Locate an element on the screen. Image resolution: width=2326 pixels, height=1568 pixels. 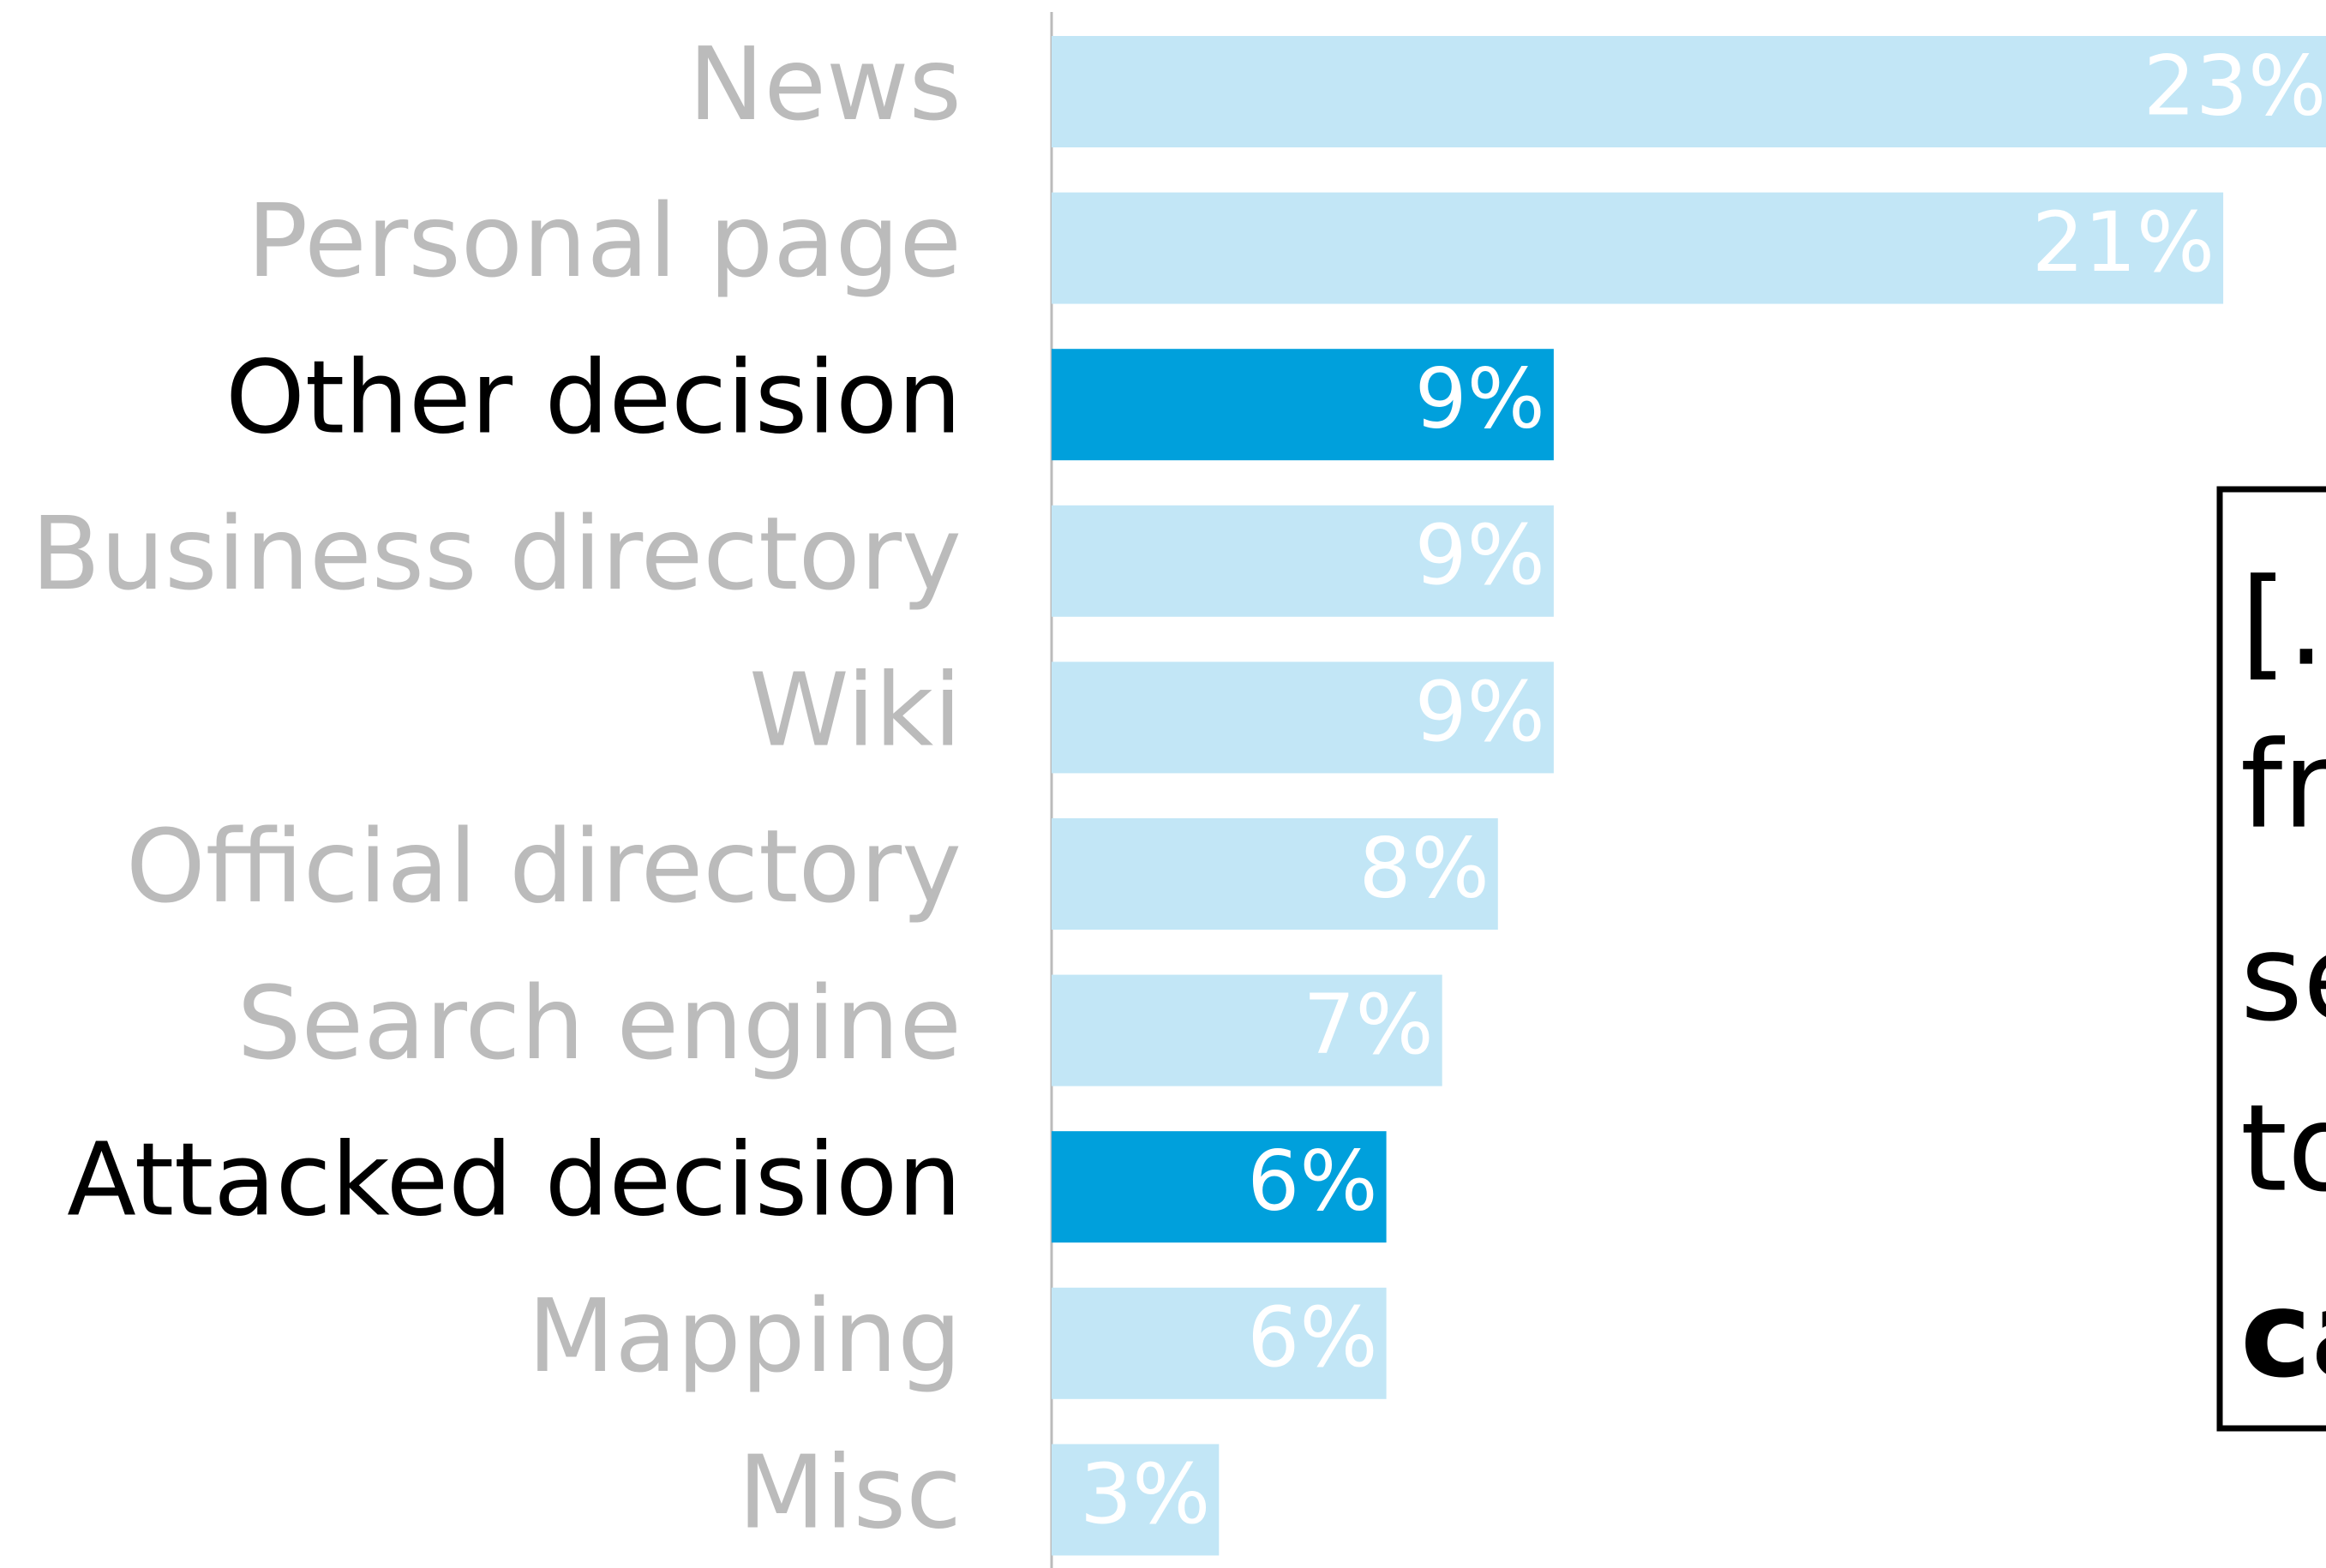
annotation-box is located at coordinates (2271, 959).